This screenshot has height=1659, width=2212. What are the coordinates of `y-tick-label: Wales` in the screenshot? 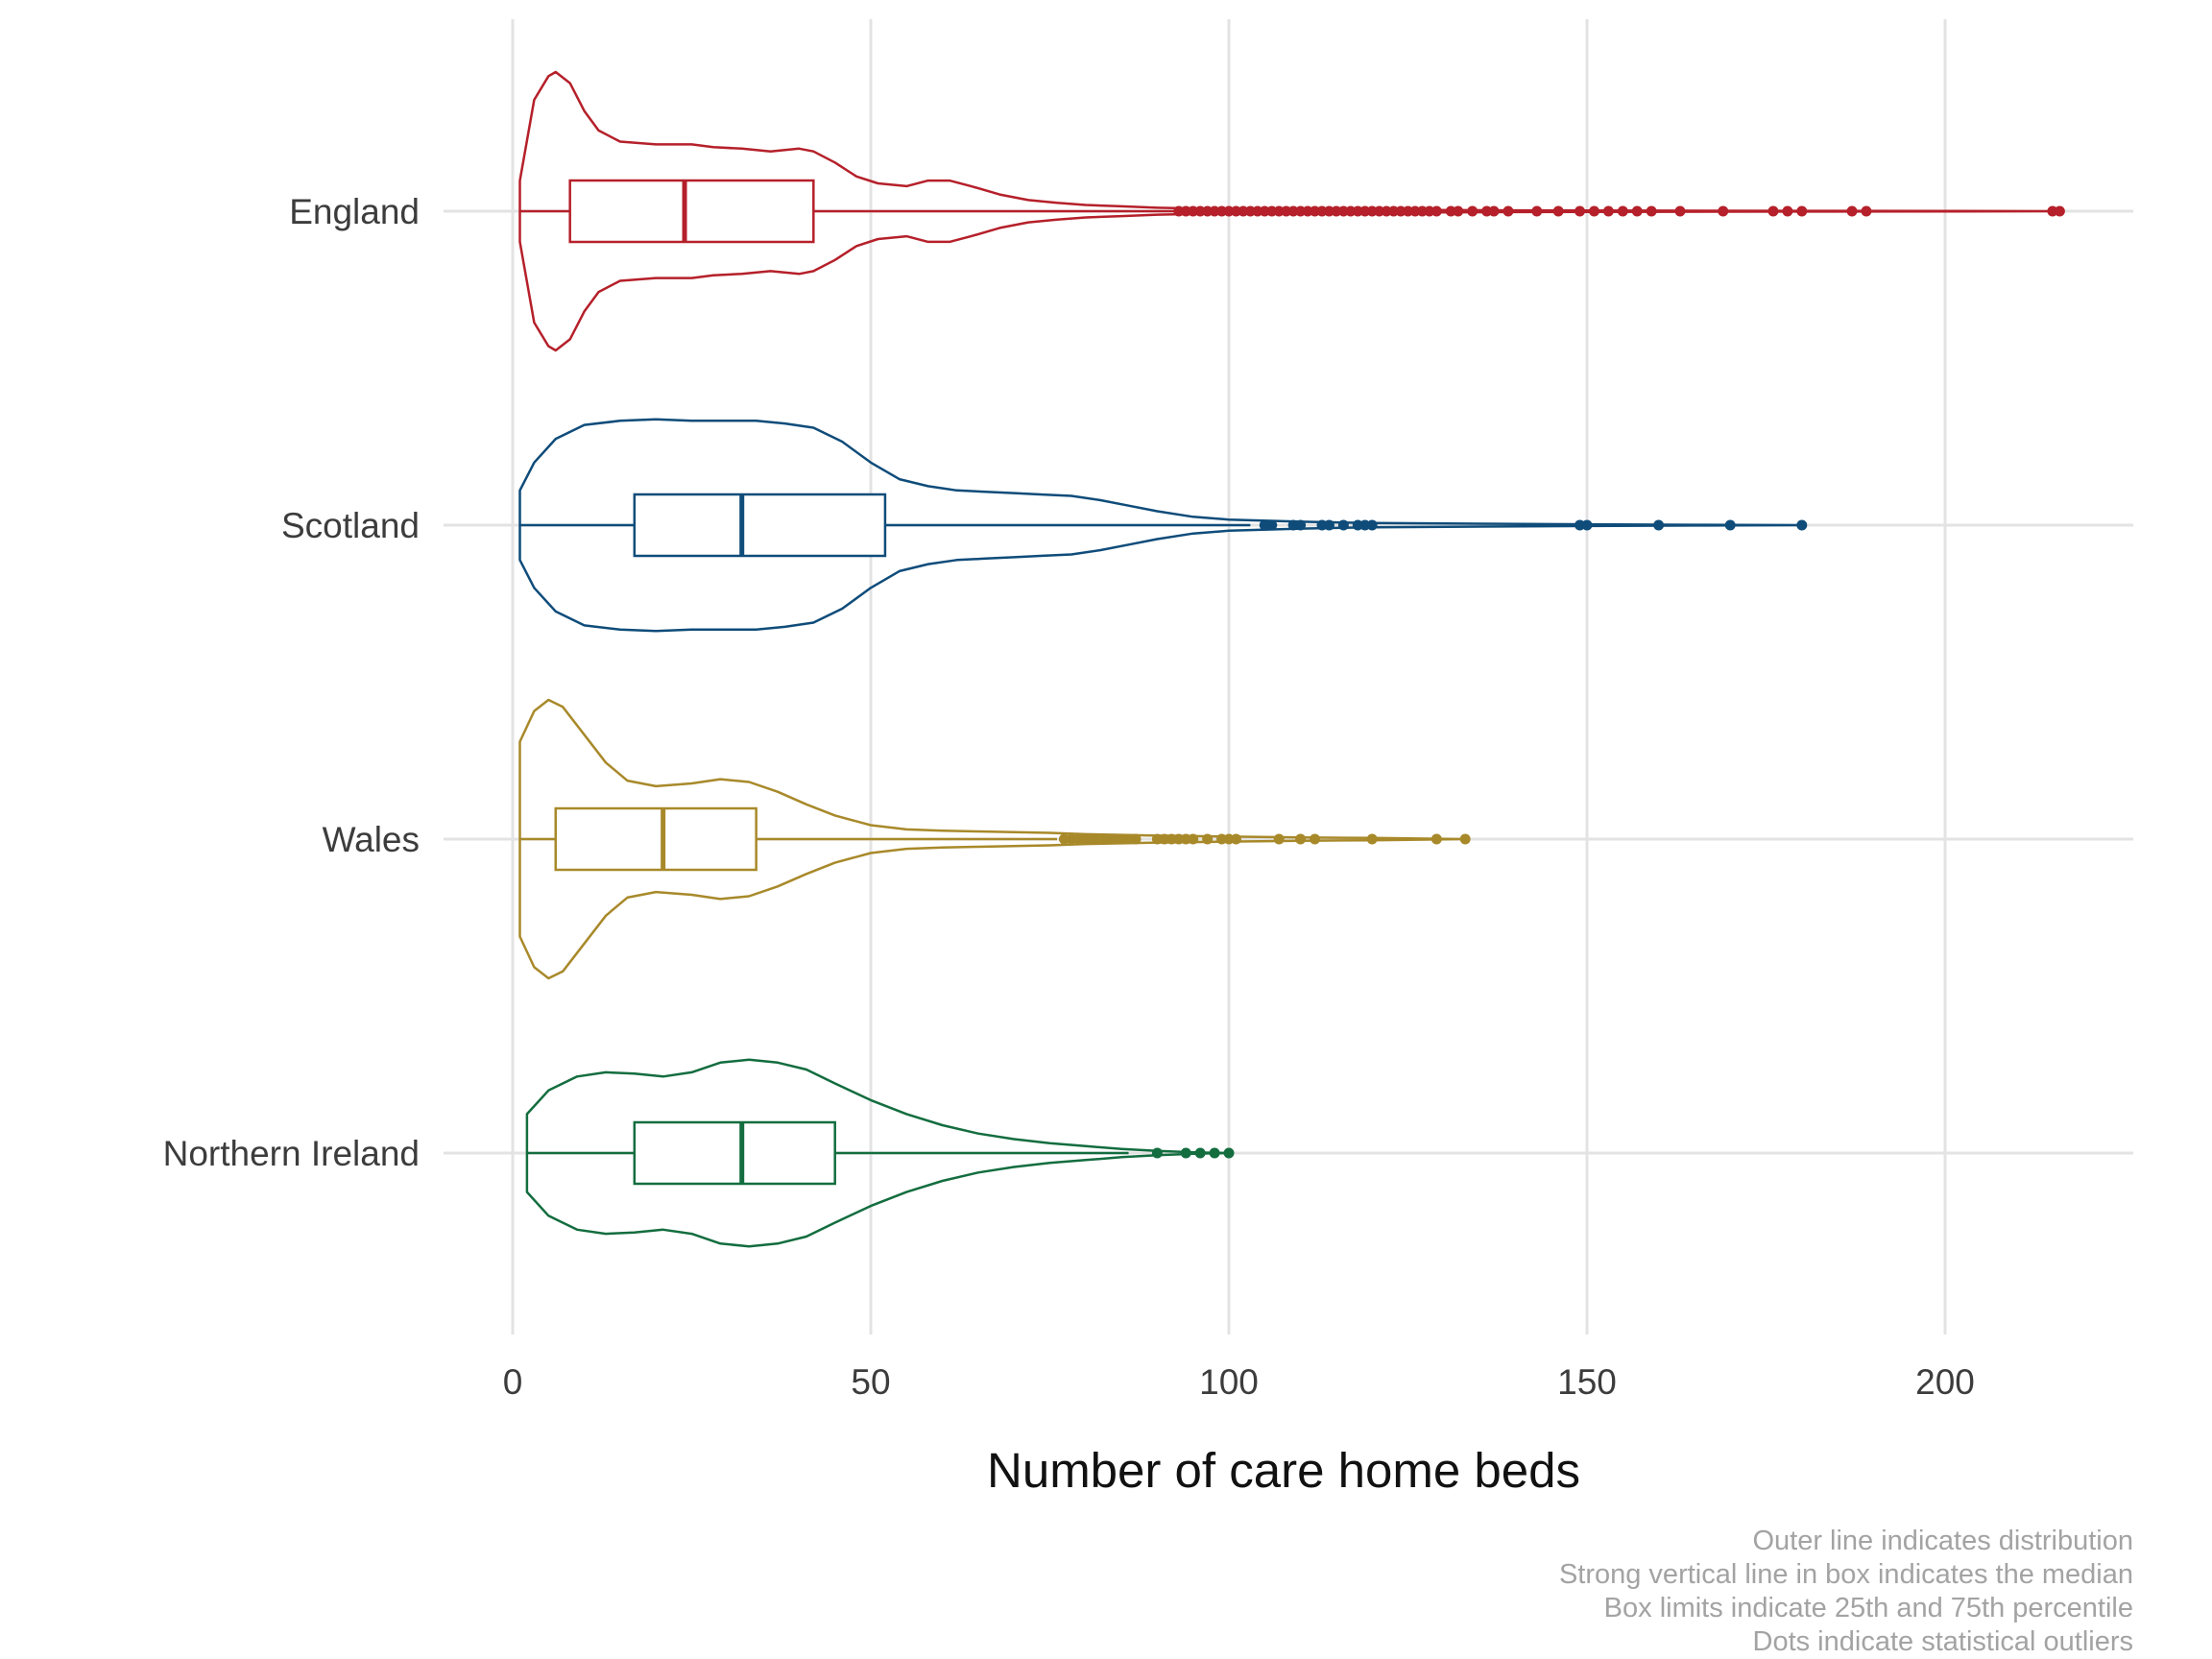 It's located at (371, 839).